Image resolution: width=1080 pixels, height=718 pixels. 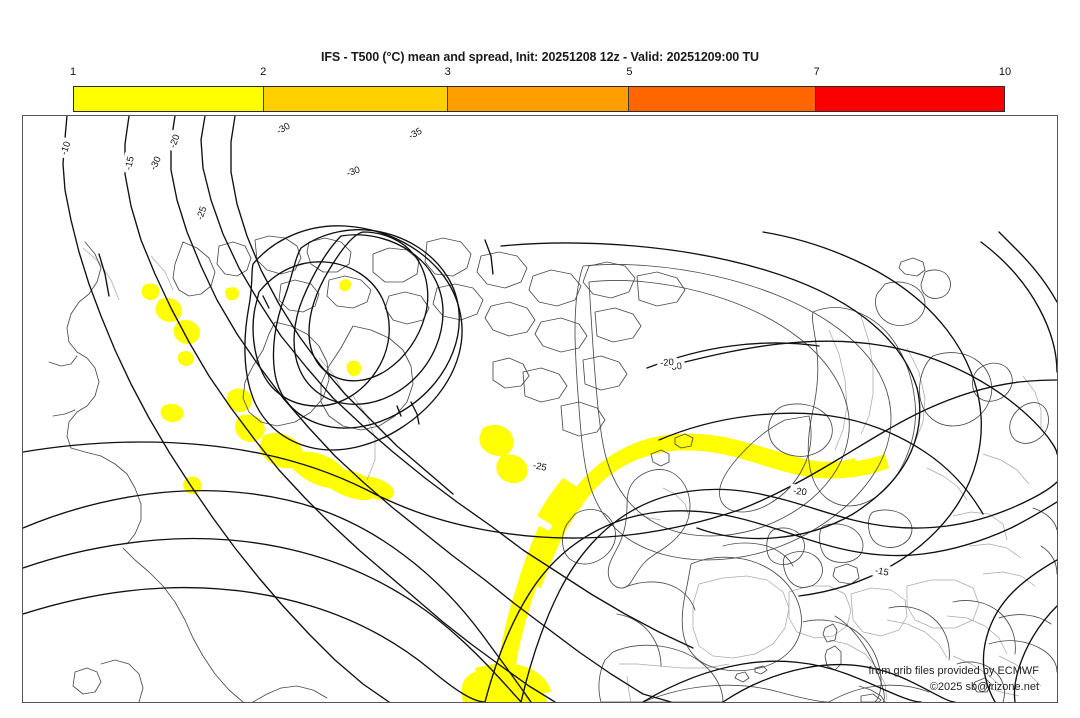 What do you see at coordinates (816, 72) in the screenshot?
I see `colorbar-tick-7: 7` at bounding box center [816, 72].